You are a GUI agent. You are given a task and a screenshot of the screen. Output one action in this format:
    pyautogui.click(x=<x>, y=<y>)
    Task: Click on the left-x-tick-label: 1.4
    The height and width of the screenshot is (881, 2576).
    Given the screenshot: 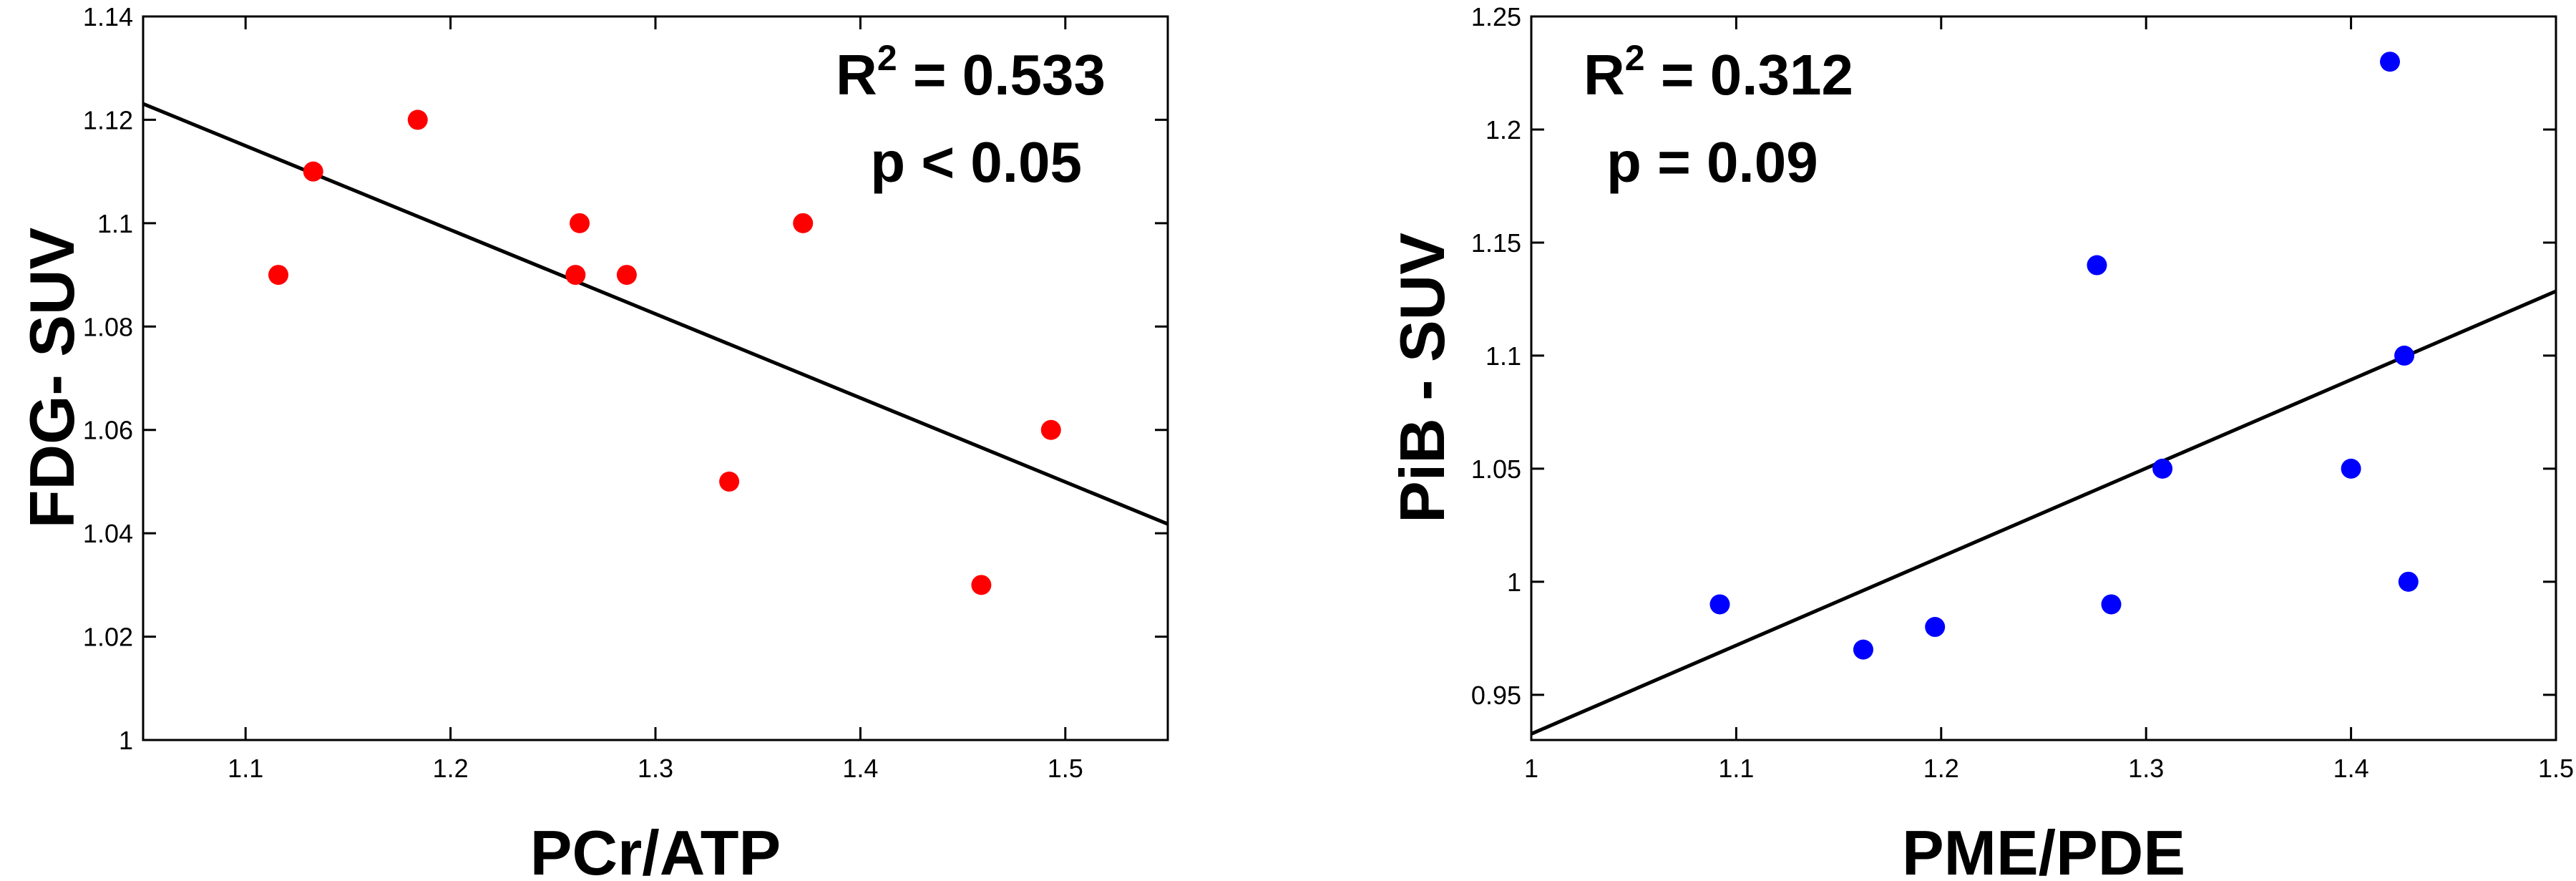 What is the action you would take?
    pyautogui.click(x=860, y=768)
    